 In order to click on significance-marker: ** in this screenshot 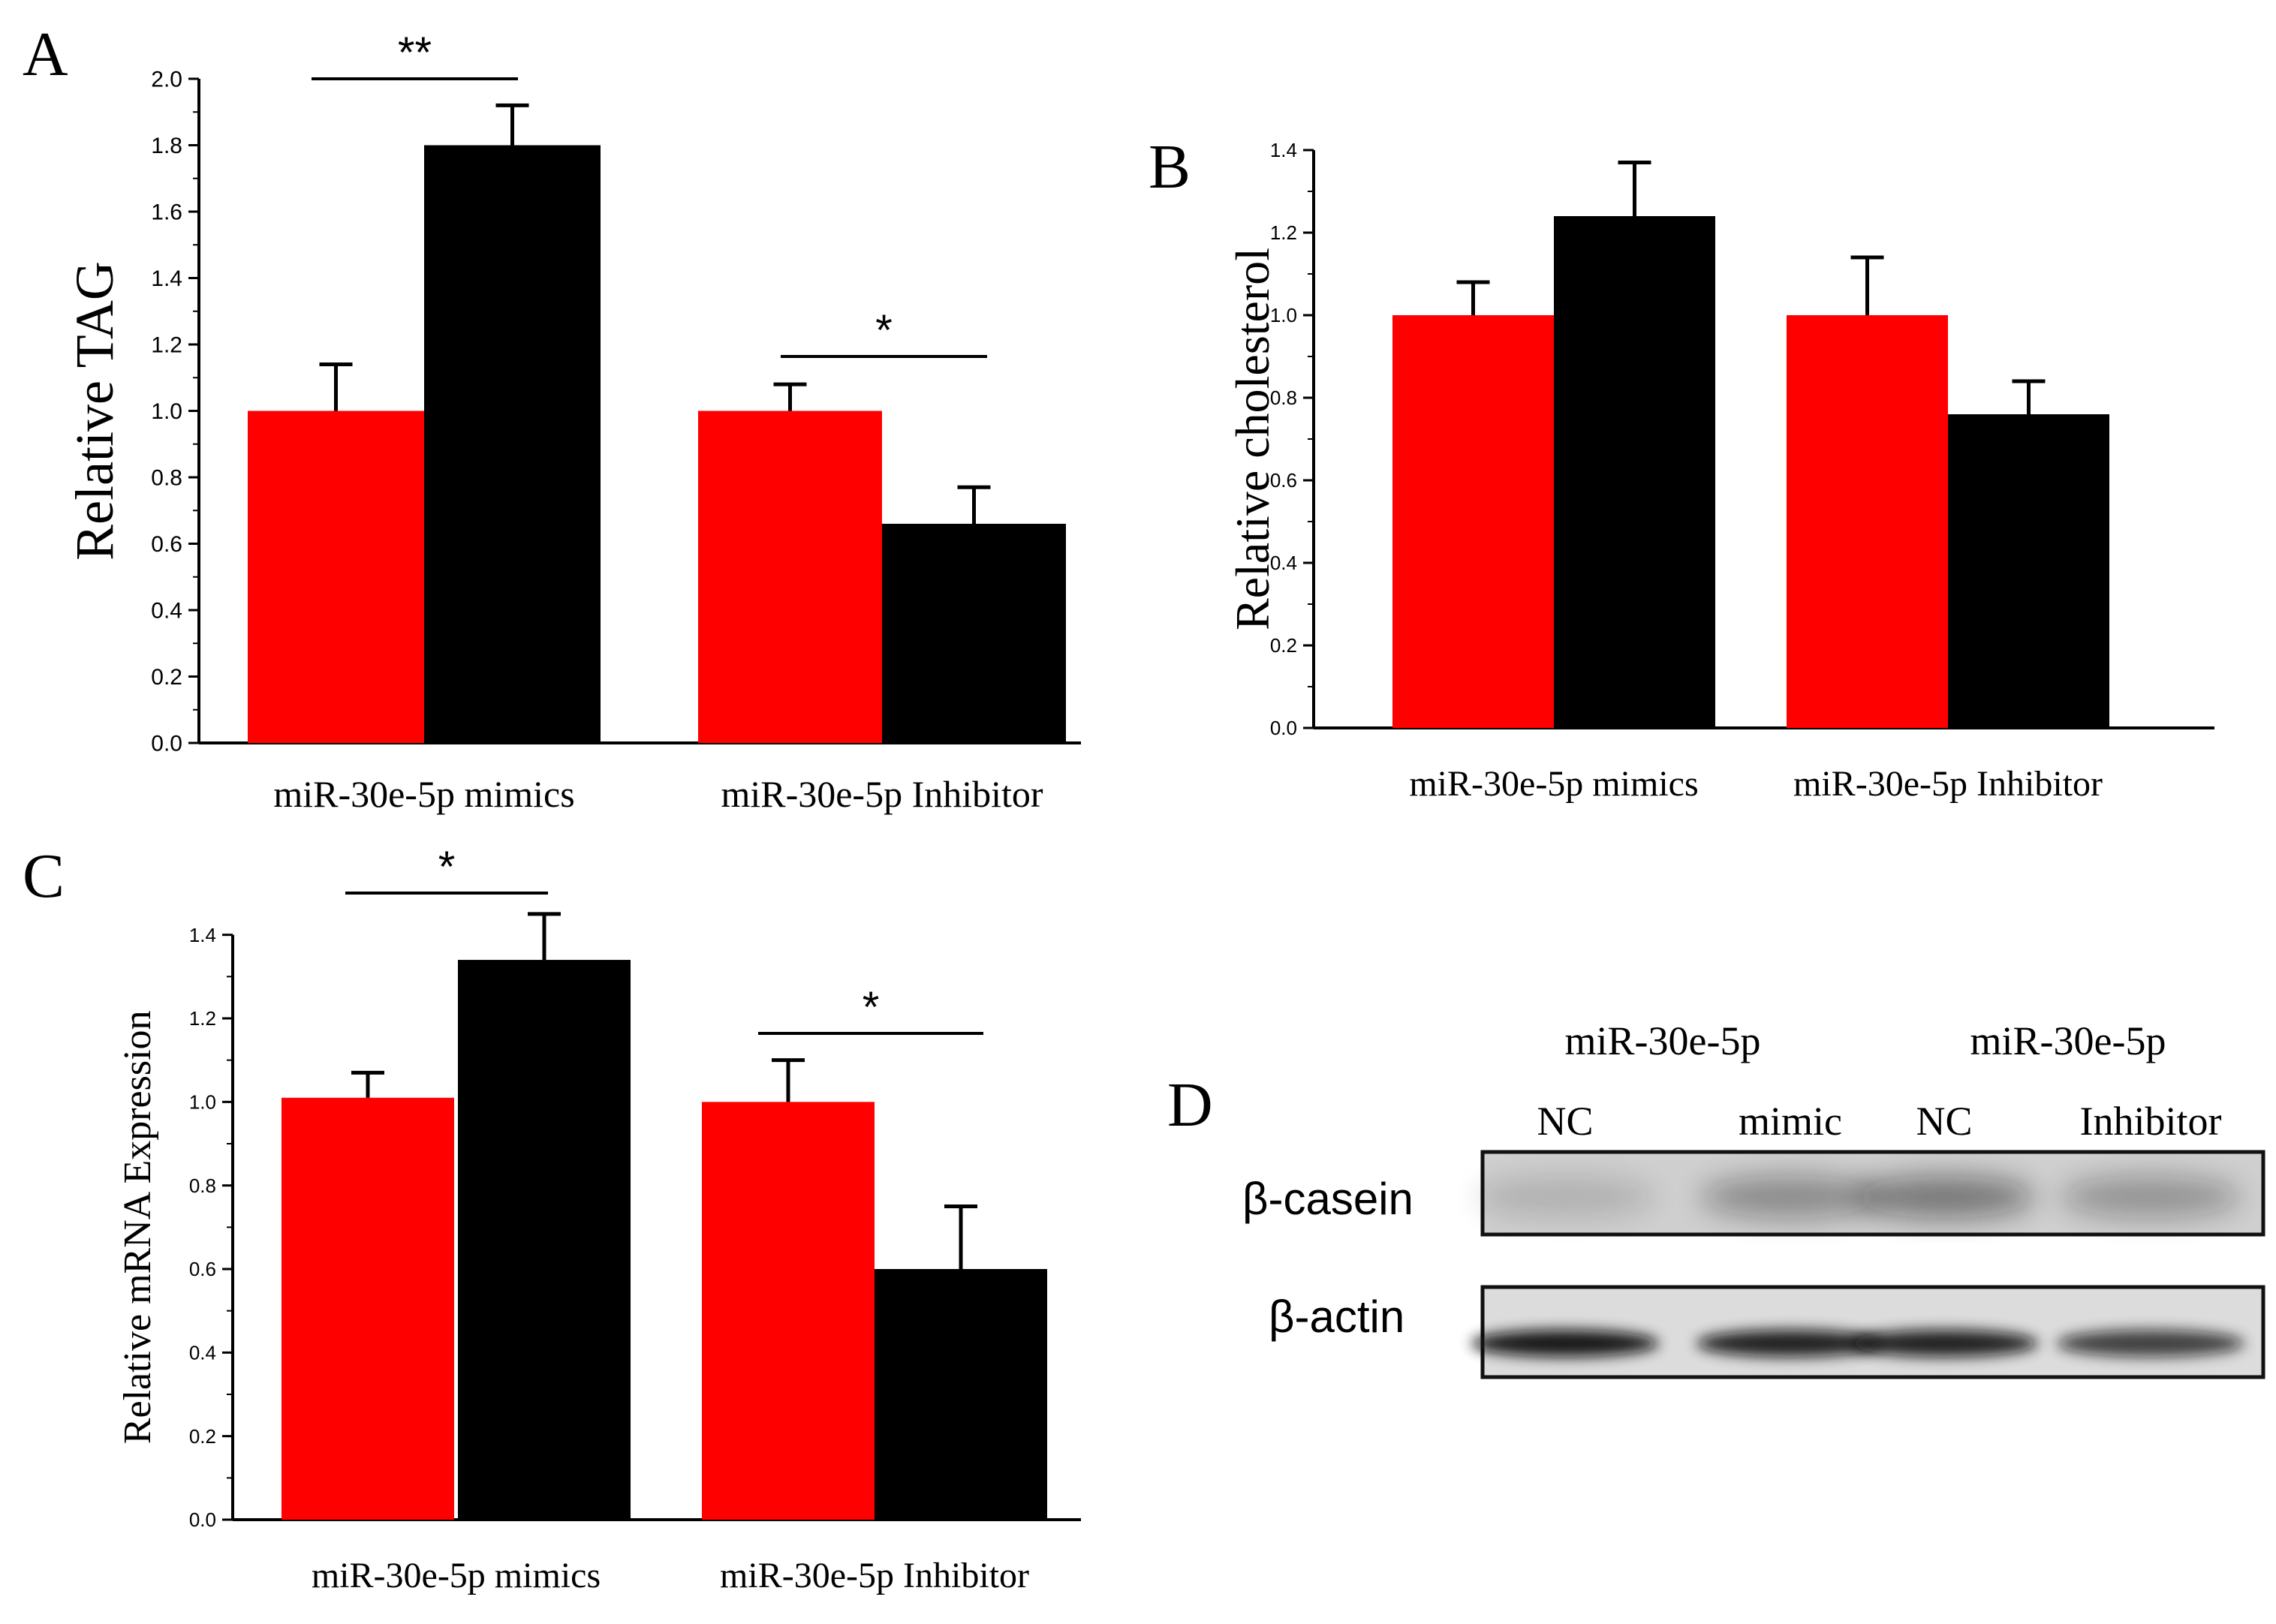, I will do `click(415, 53)`.